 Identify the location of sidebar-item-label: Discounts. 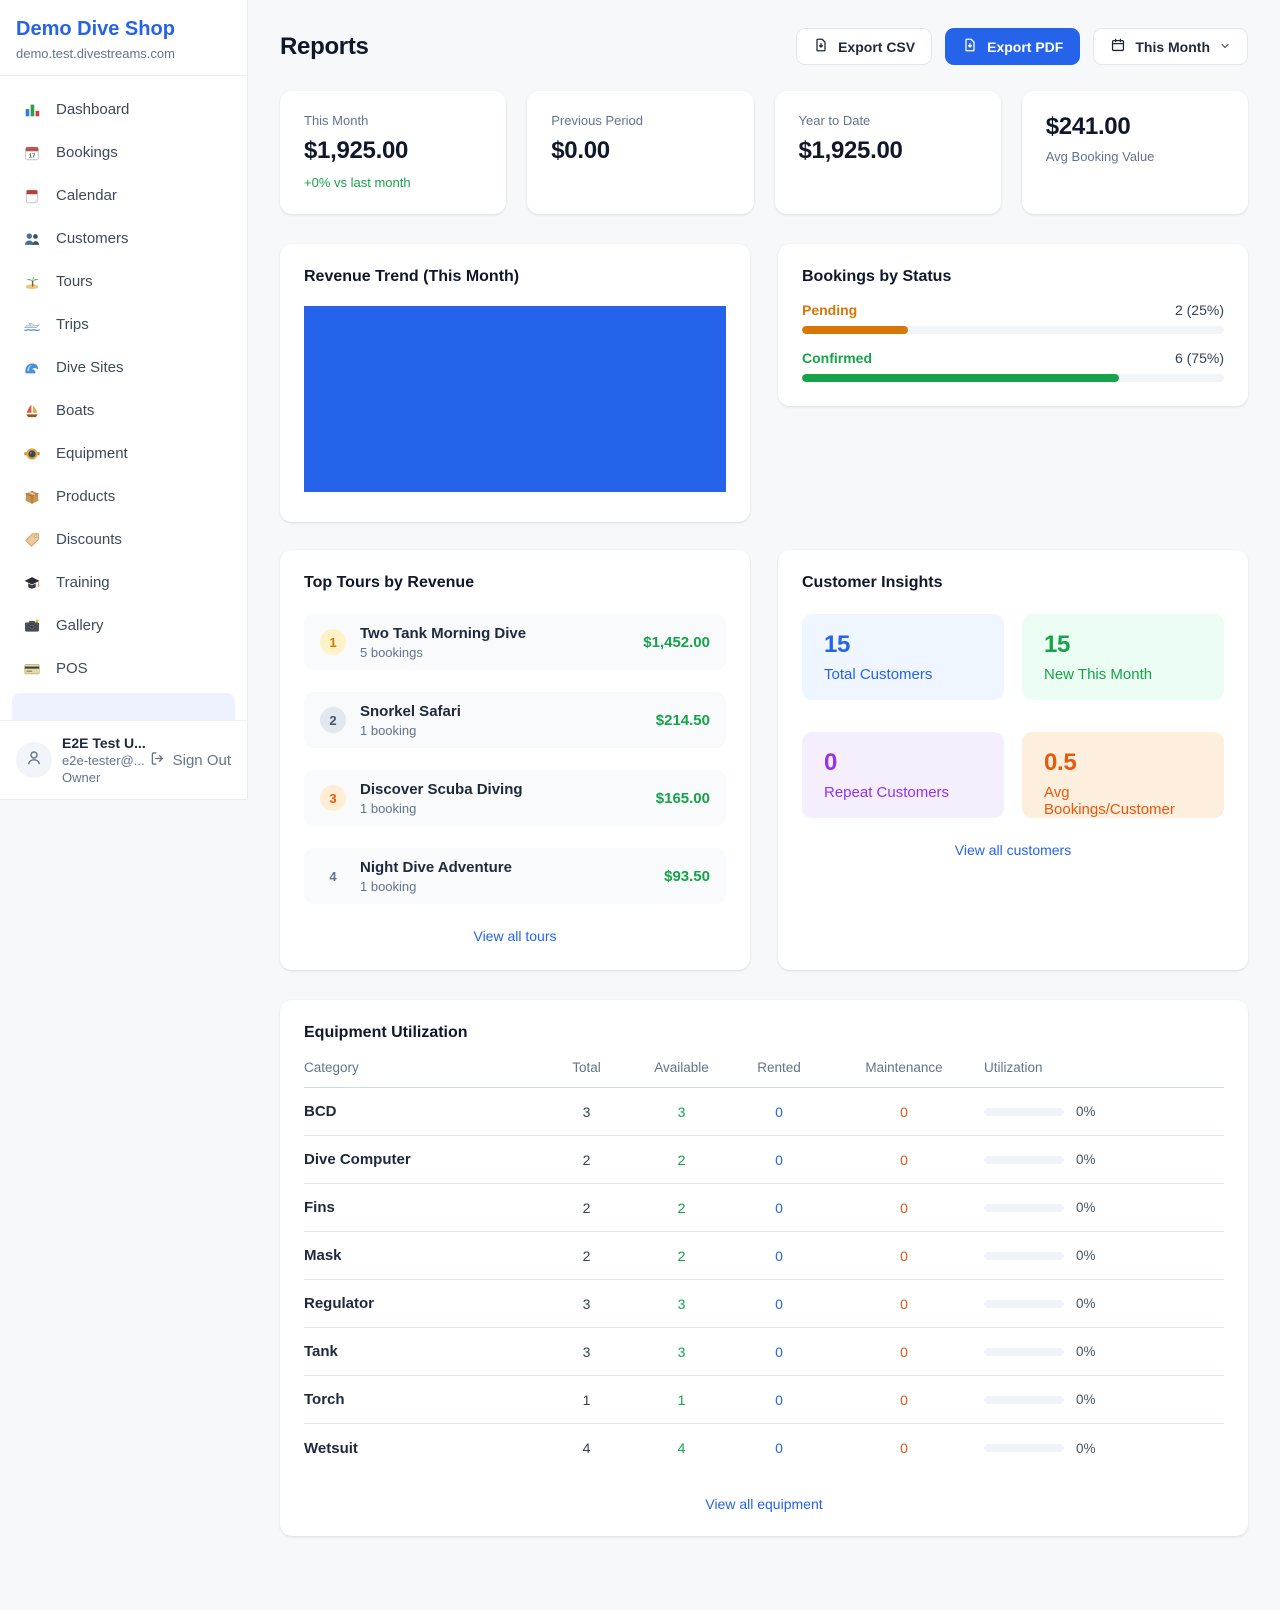
(89, 539).